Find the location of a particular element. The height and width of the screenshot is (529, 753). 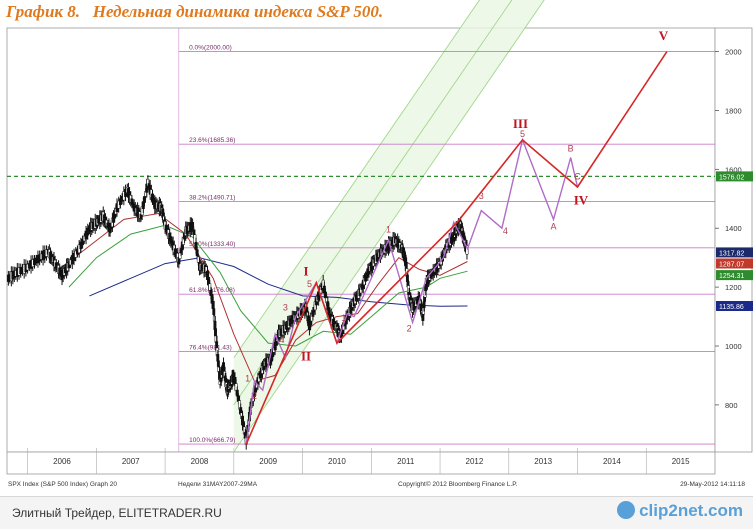

fib-label: 38.2%(1490.71) is located at coordinates (212, 198).